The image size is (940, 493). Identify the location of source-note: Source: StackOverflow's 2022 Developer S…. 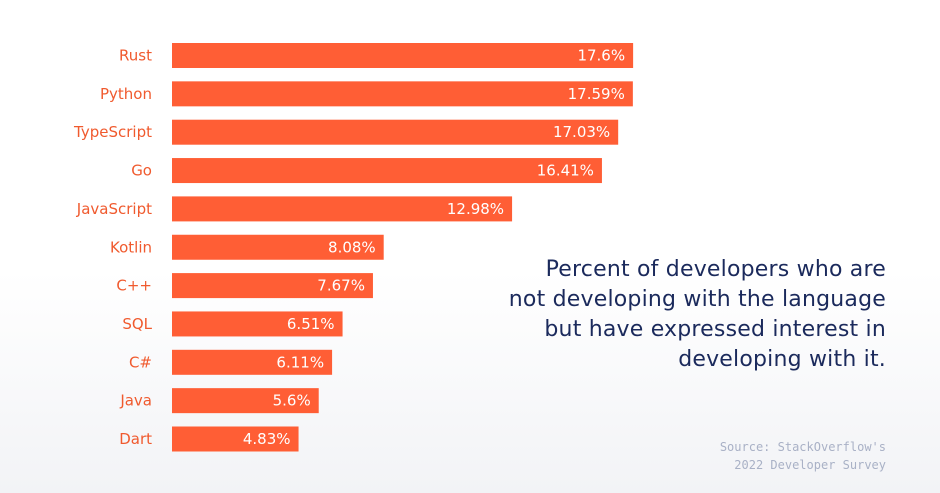
(736, 456).